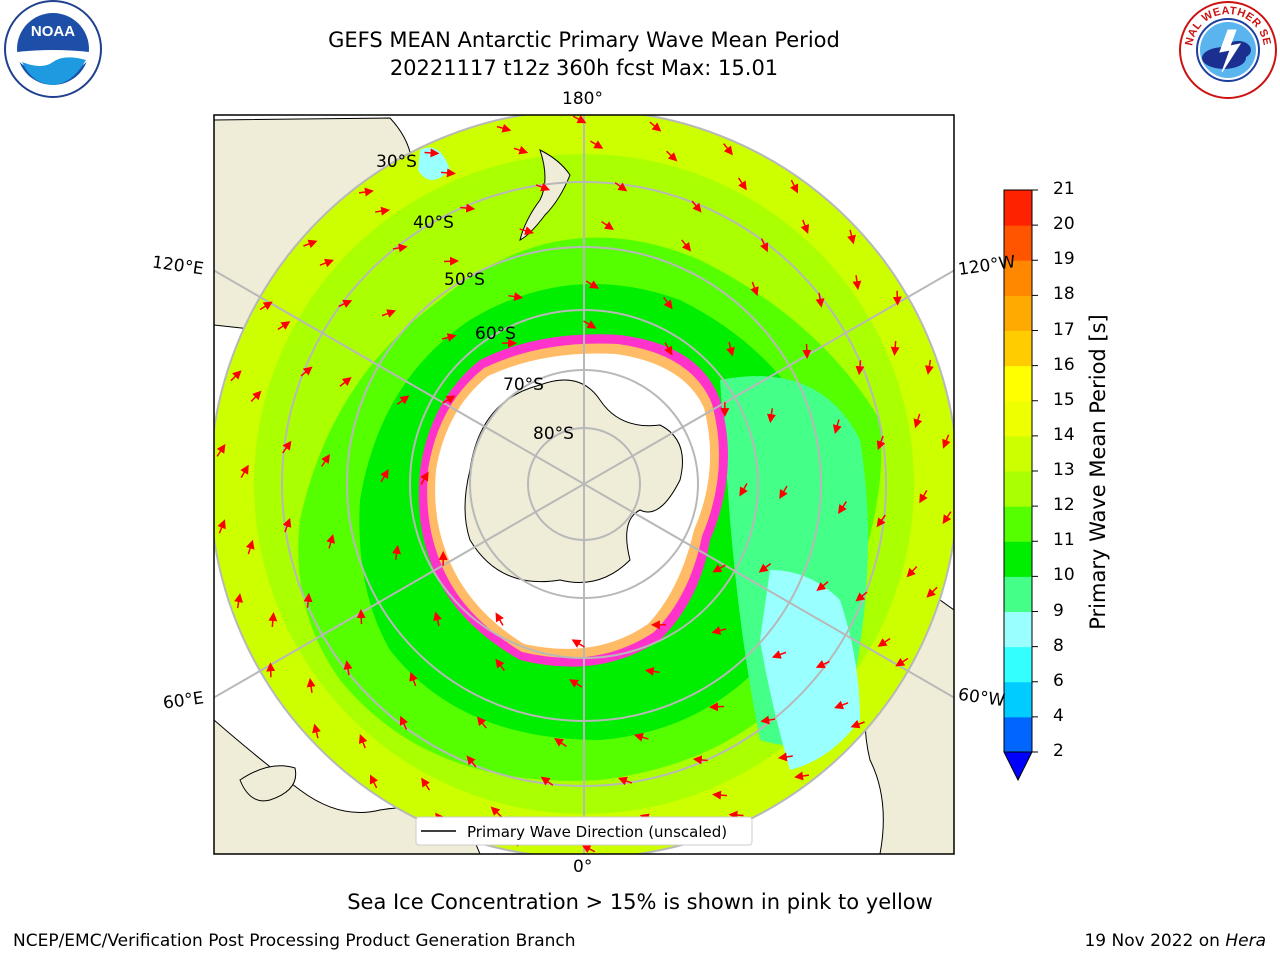 Image resolution: width=1280 pixels, height=960 pixels. I want to click on lat-label-30s: 30°S, so click(396, 162).